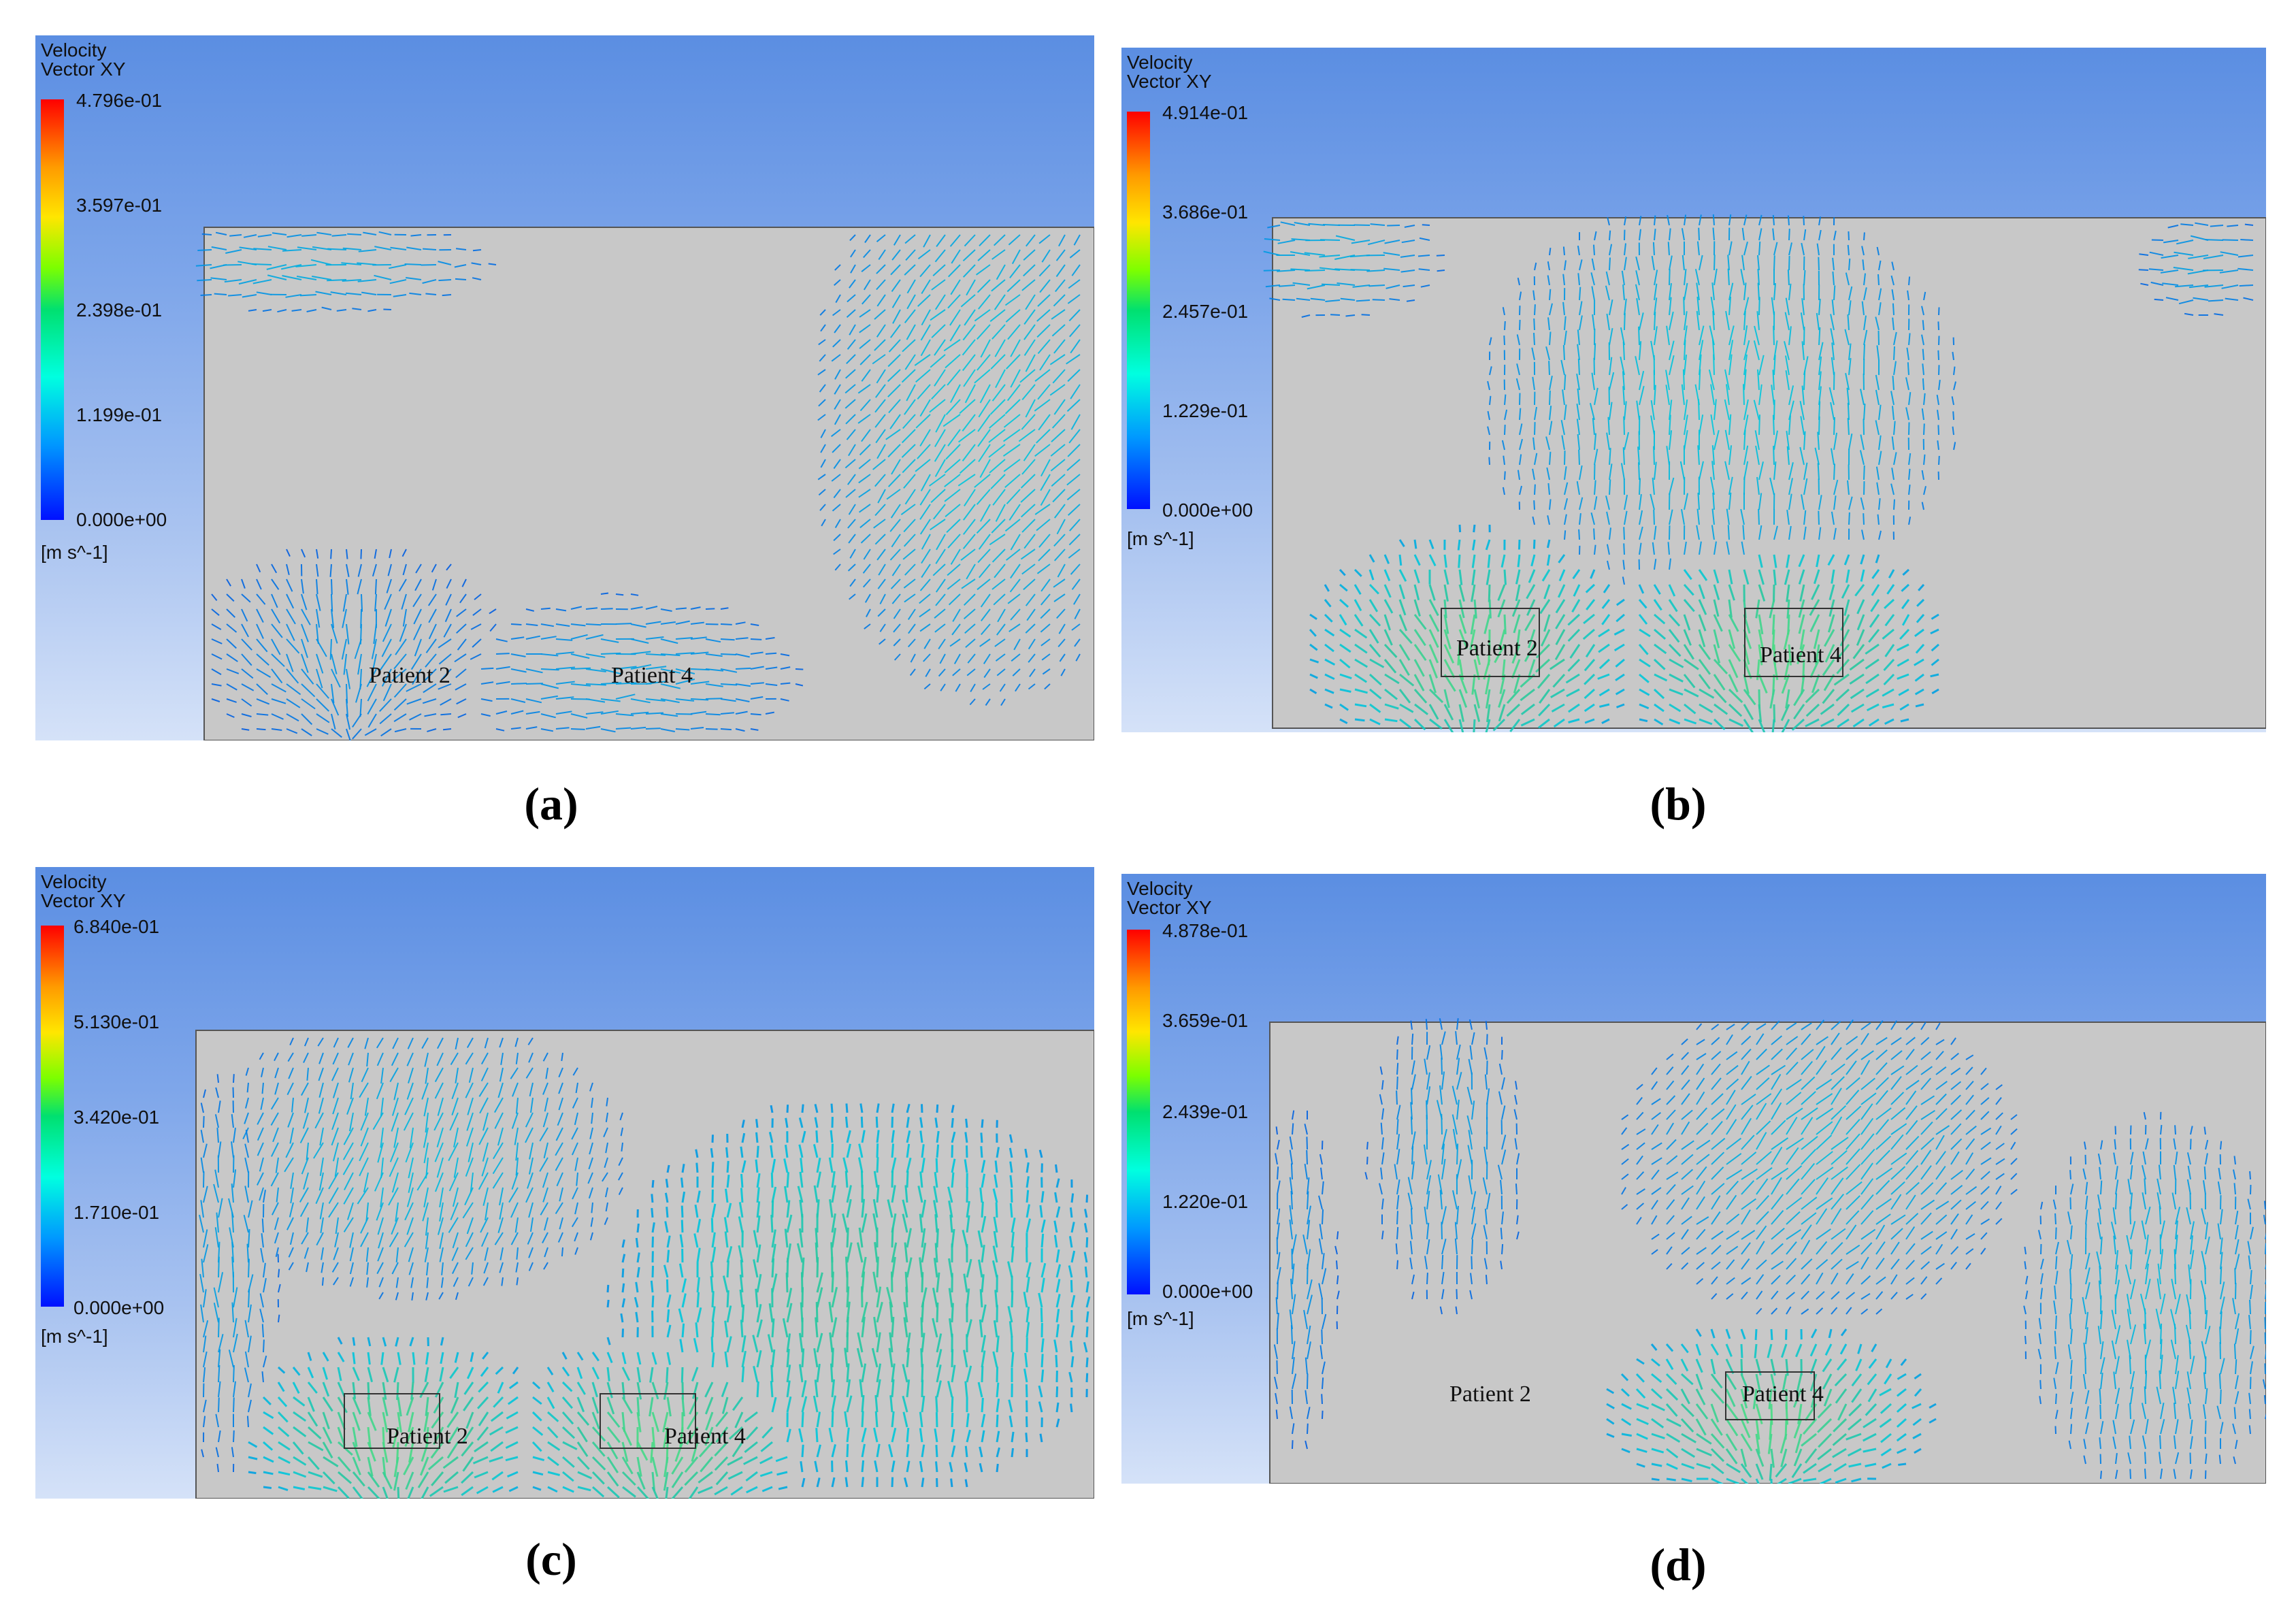 The width and height of the screenshot is (2296, 1617). Describe the element at coordinates (119, 310) in the screenshot. I see `legend-tick: 2.398e-01` at that location.